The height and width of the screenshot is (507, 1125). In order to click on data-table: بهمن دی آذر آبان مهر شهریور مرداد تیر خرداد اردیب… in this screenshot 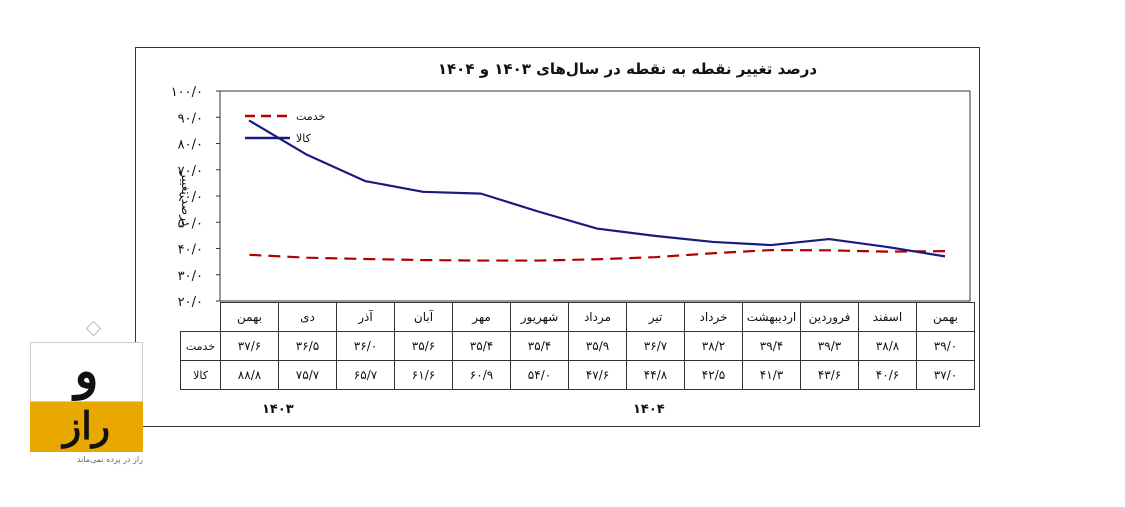, I will do `click(577, 346)`.